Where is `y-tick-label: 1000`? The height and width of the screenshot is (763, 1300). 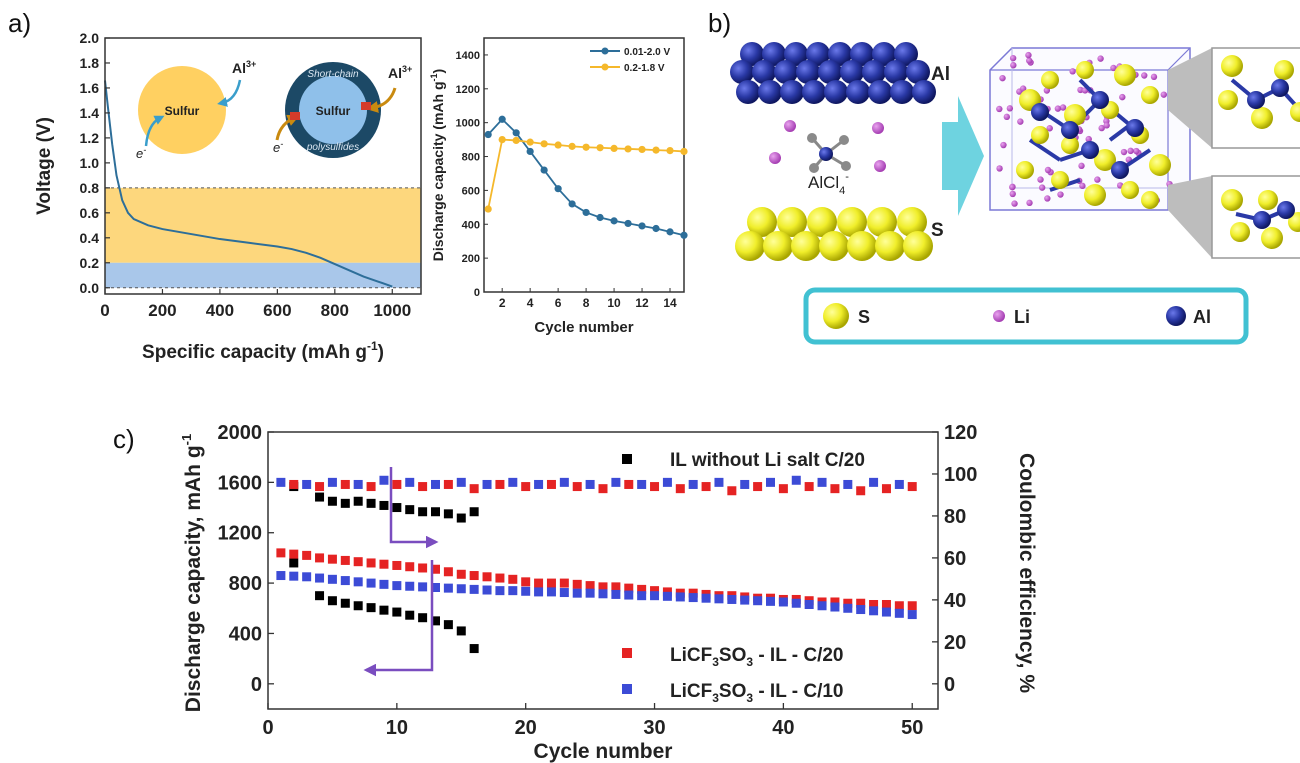
y-tick-label: 1000 is located at coordinates (468, 124).